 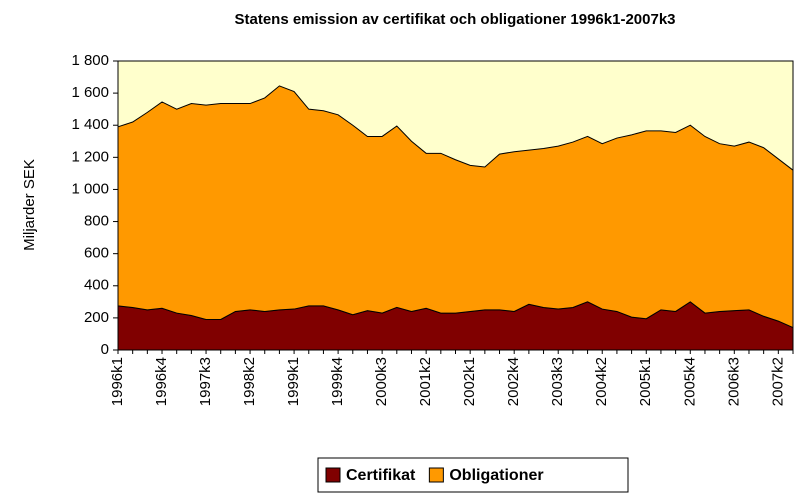 I want to click on legend-text: Certifikat, so click(x=381, y=475).